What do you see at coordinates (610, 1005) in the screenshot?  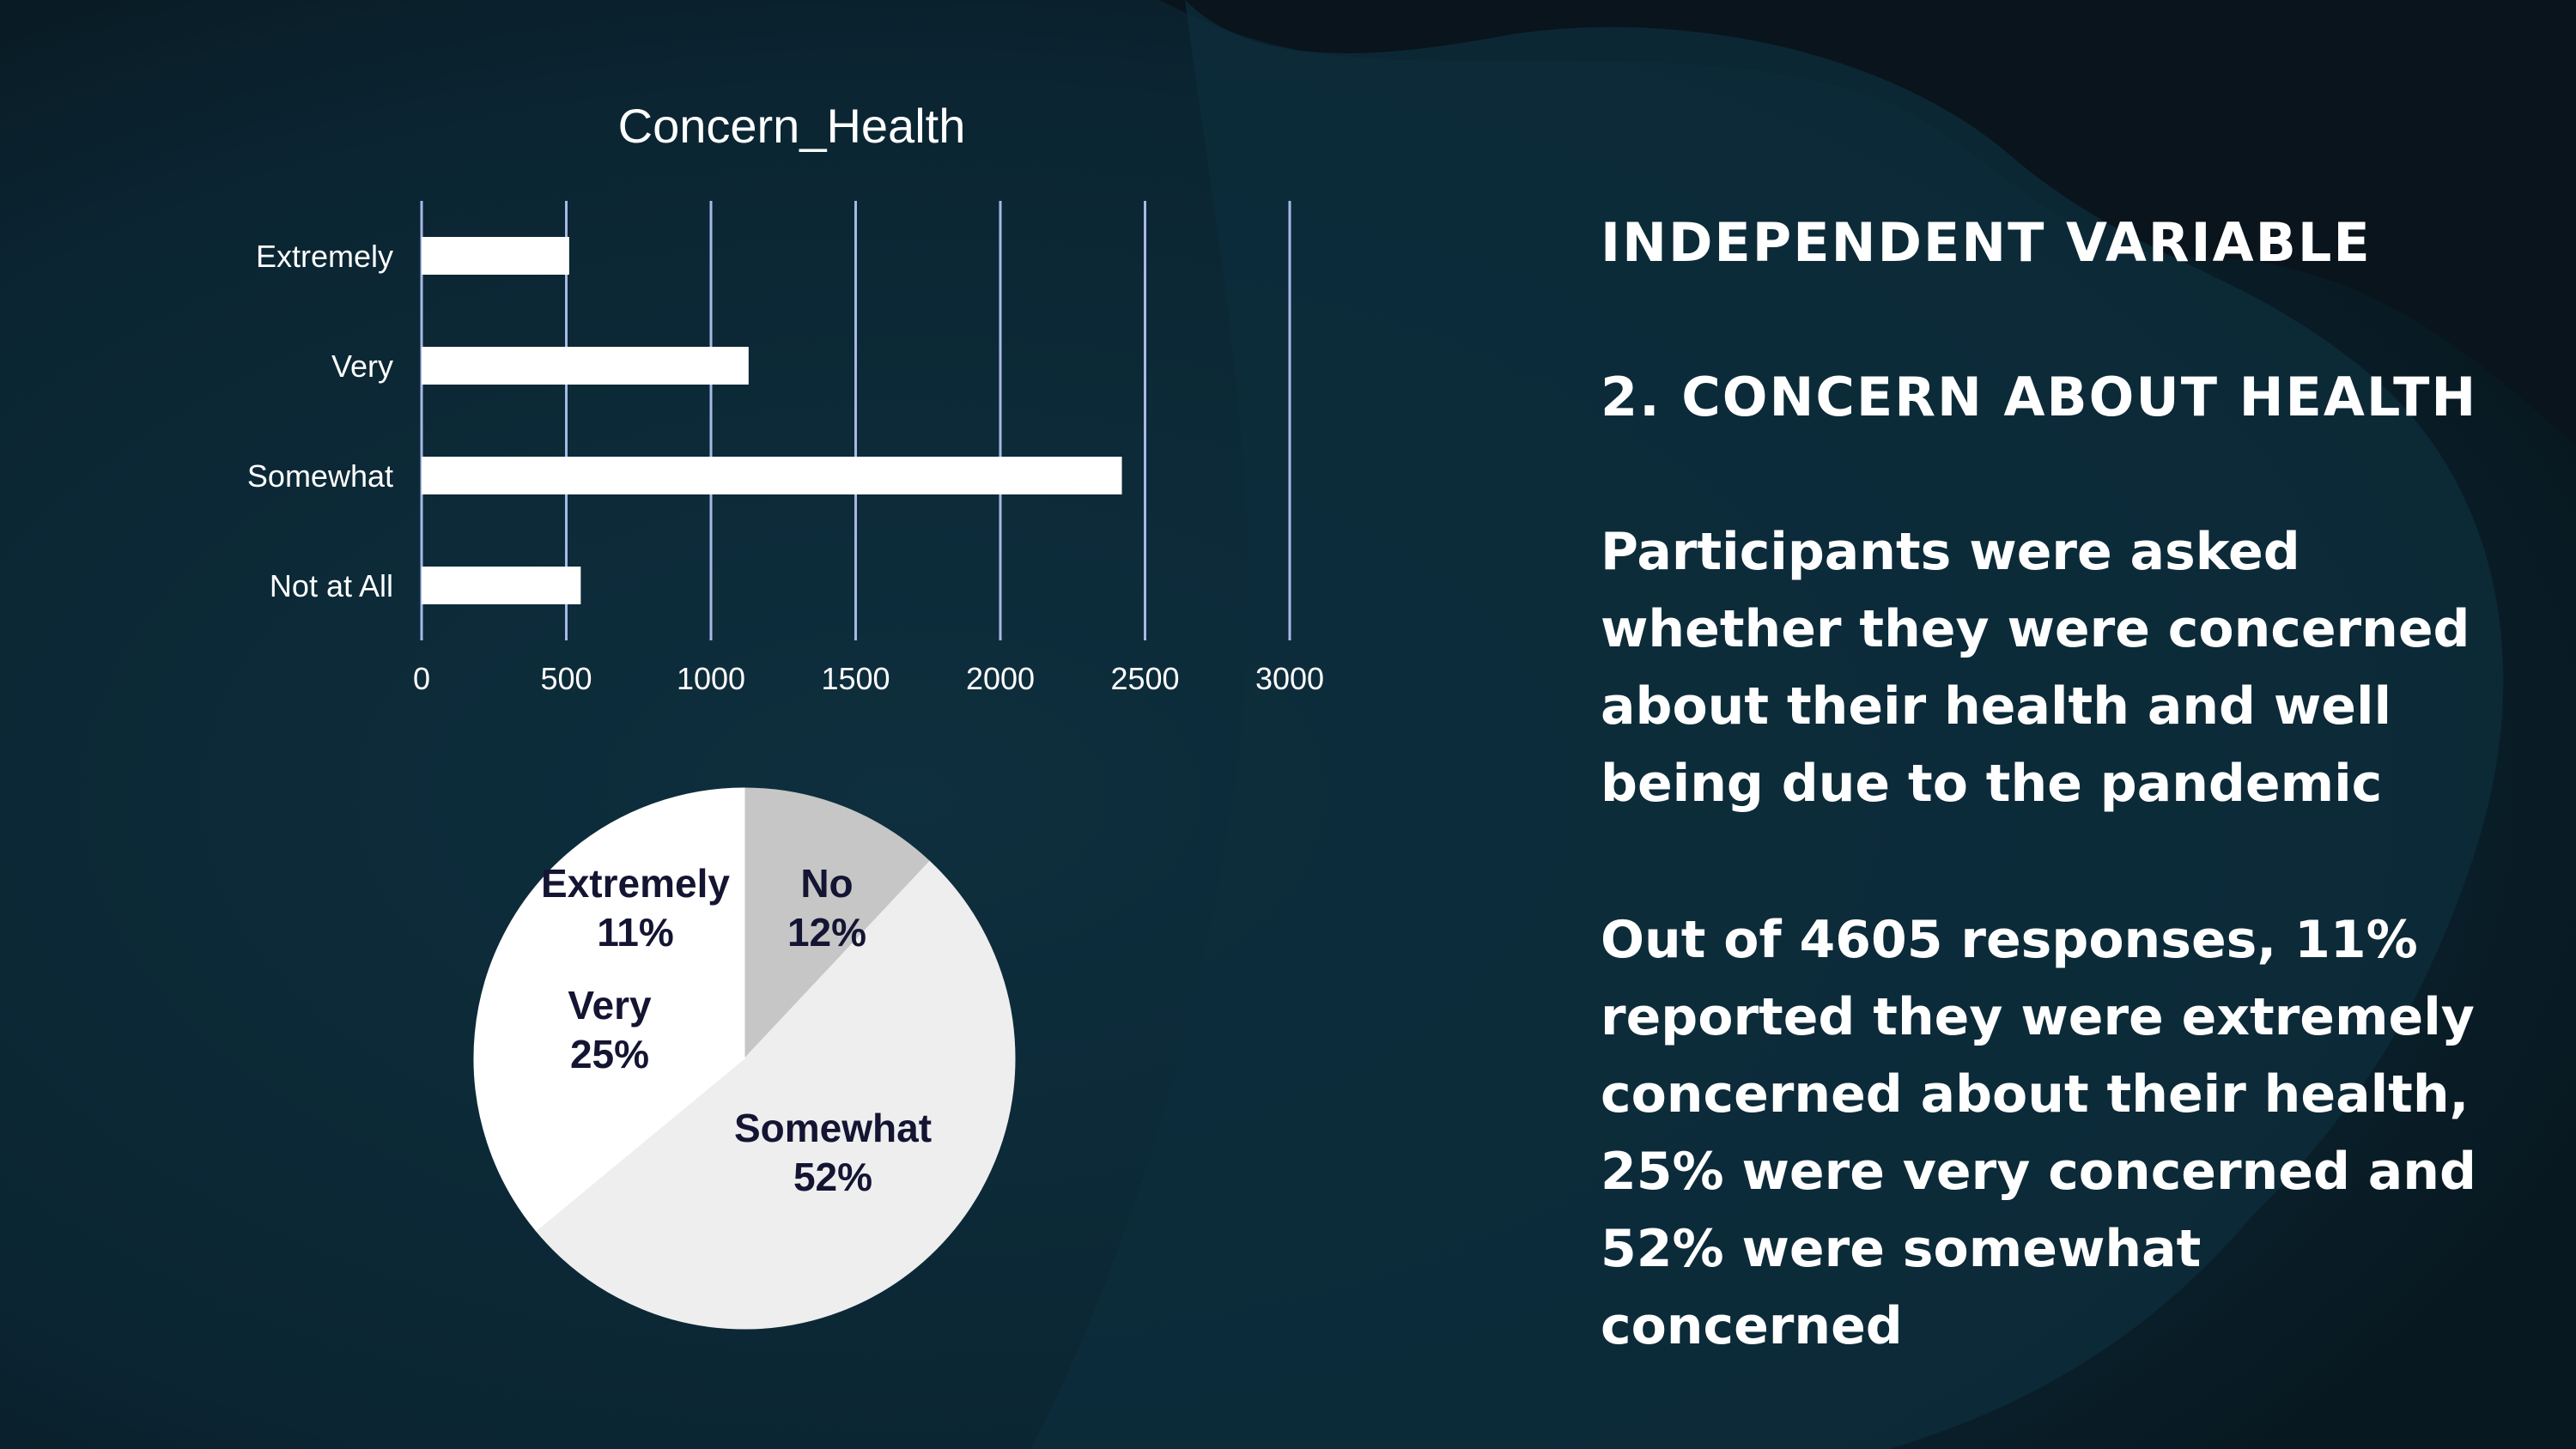 I see `pie-slice-label: Very` at bounding box center [610, 1005].